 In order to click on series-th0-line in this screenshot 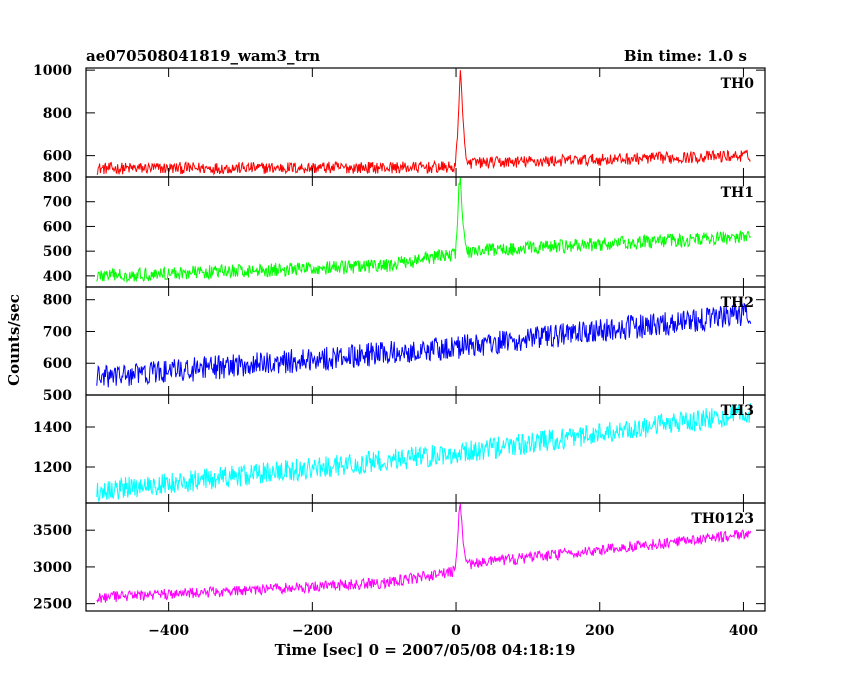, I will do `click(423, 123)`.